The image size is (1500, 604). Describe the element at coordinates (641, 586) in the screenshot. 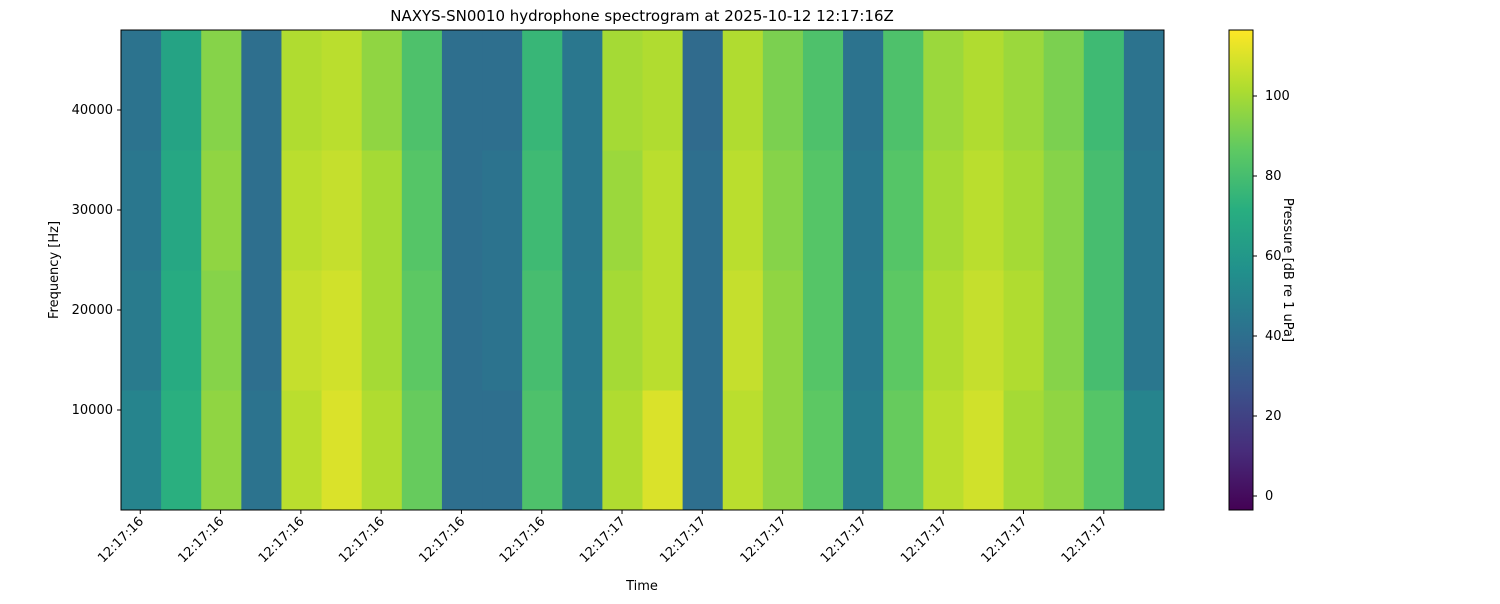

I see `x-axis-label: Time` at that location.